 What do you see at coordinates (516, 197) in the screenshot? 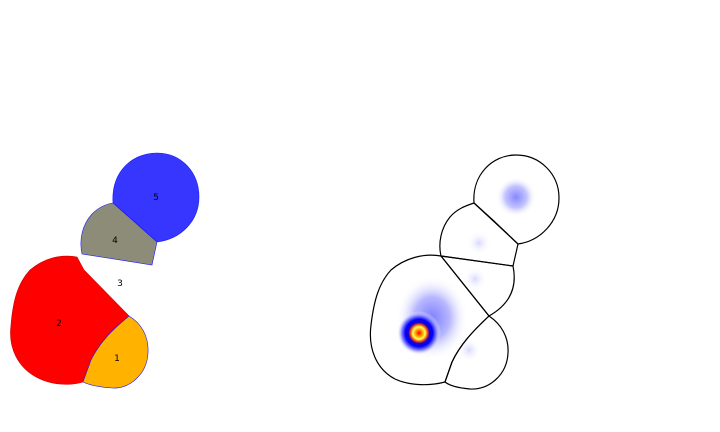
I see `density-top` at bounding box center [516, 197].